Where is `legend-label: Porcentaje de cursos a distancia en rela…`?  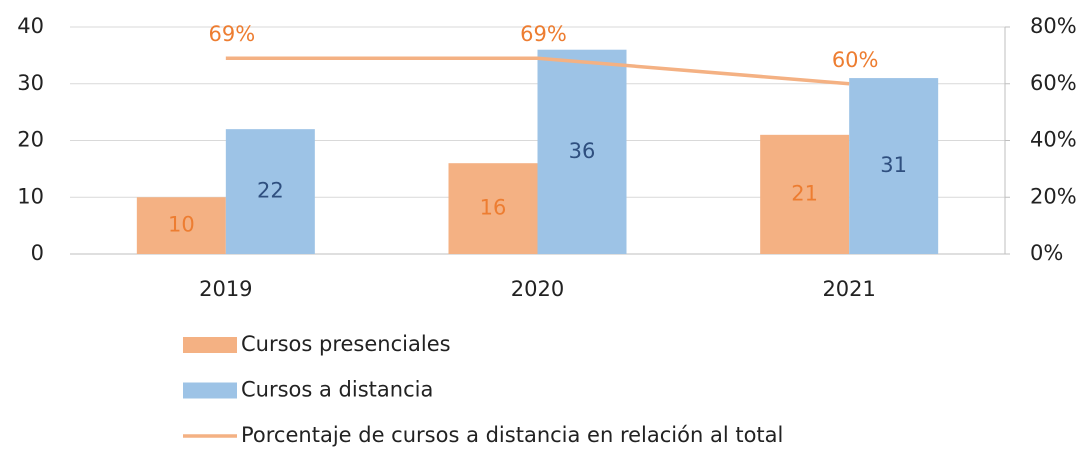 legend-label: Porcentaje de cursos a distancia en rela… is located at coordinates (512, 435).